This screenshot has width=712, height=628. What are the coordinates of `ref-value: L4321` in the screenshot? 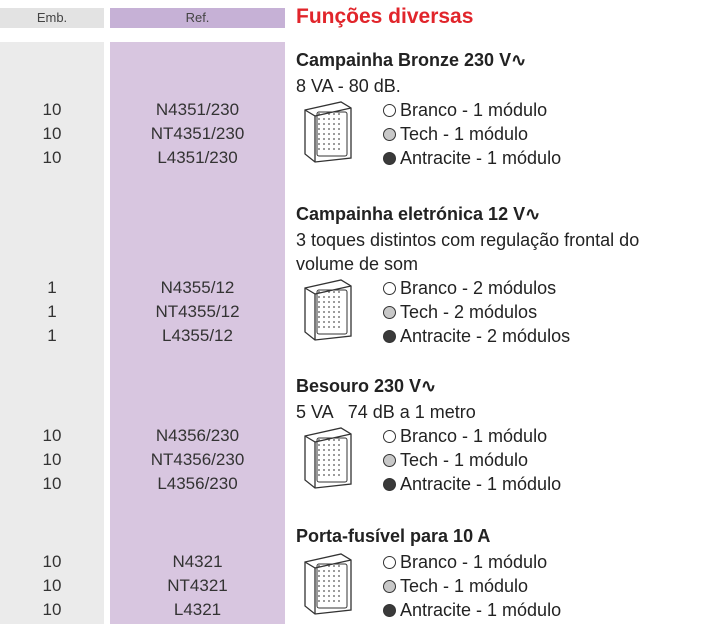 It's located at (197, 609).